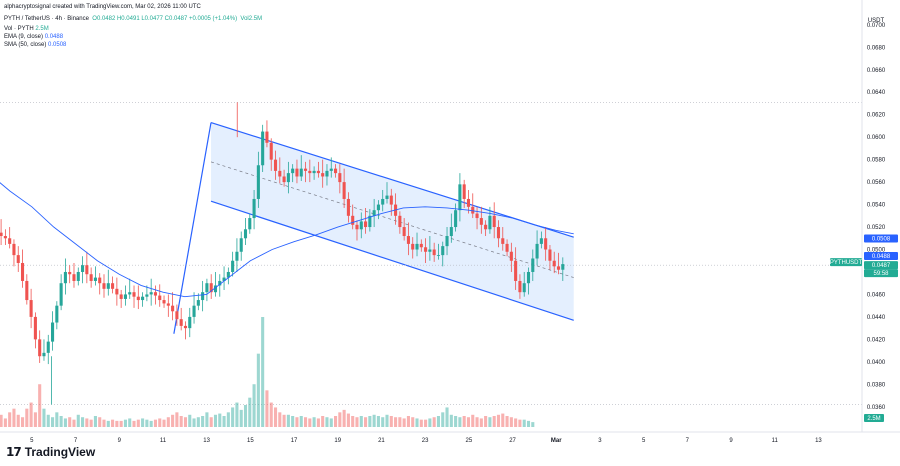  What do you see at coordinates (206, 441) in the screenshot?
I see `time-tick-label: 13` at bounding box center [206, 441].